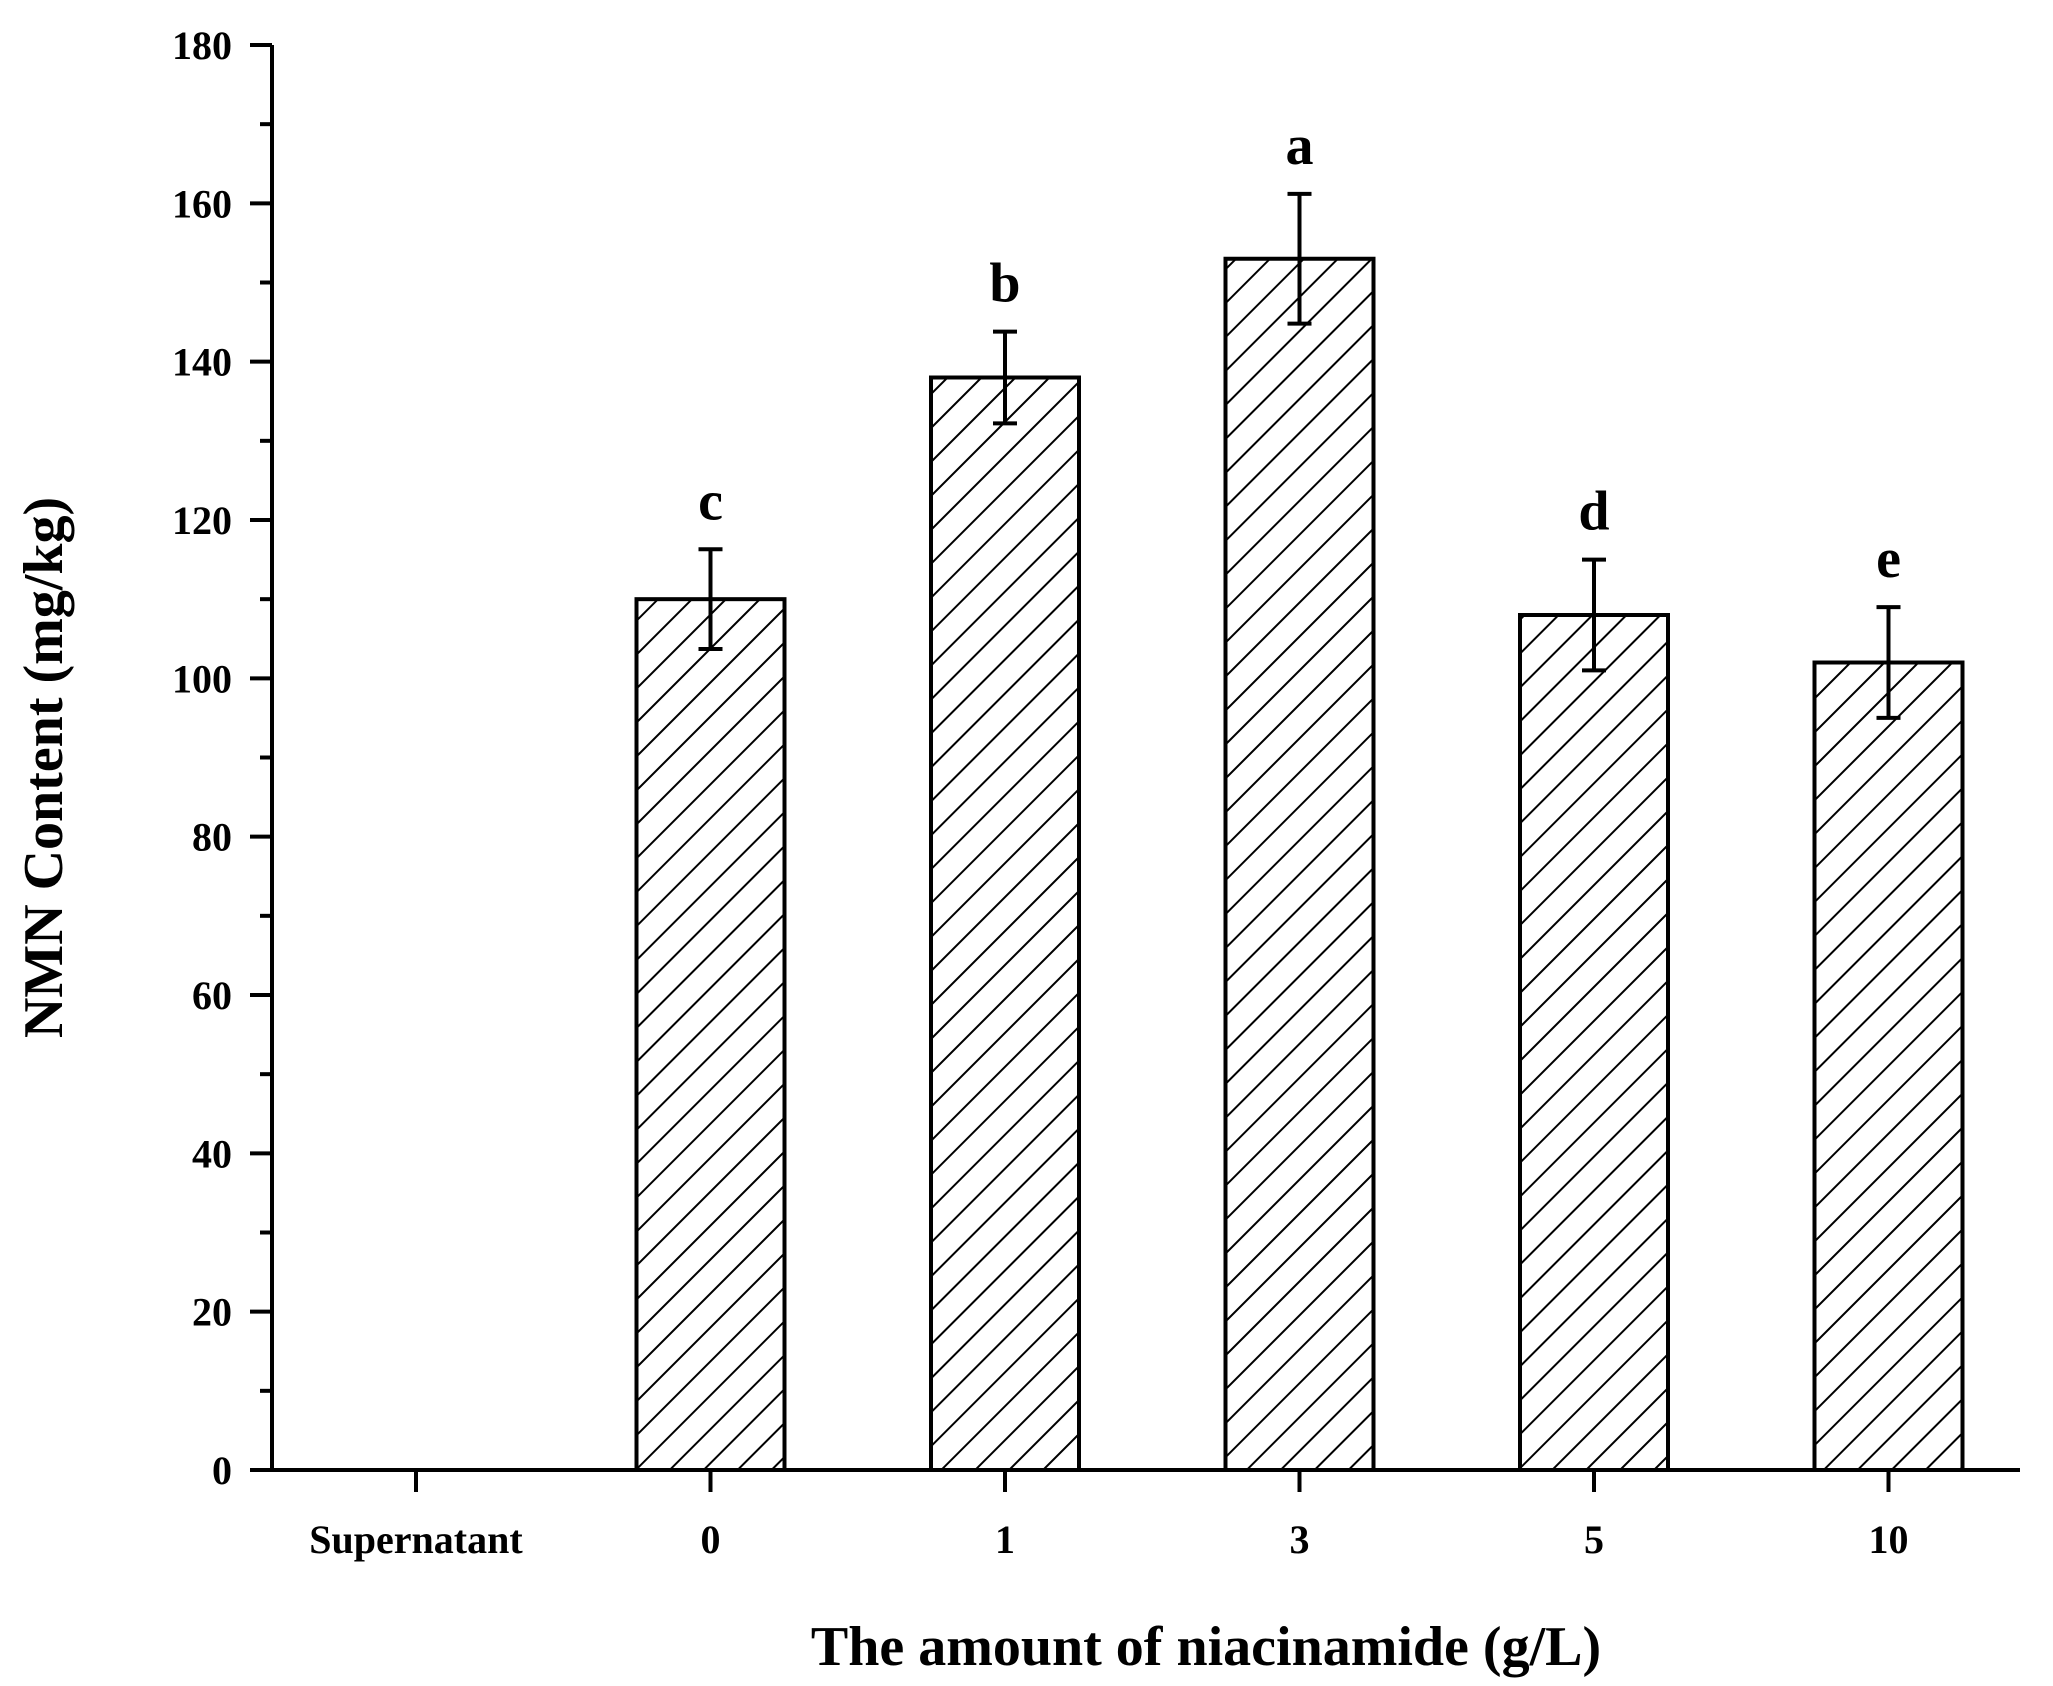 The width and height of the screenshot is (2053, 1686). Describe the element at coordinates (711, 1539) in the screenshot. I see `x-tick-label: 0` at that location.